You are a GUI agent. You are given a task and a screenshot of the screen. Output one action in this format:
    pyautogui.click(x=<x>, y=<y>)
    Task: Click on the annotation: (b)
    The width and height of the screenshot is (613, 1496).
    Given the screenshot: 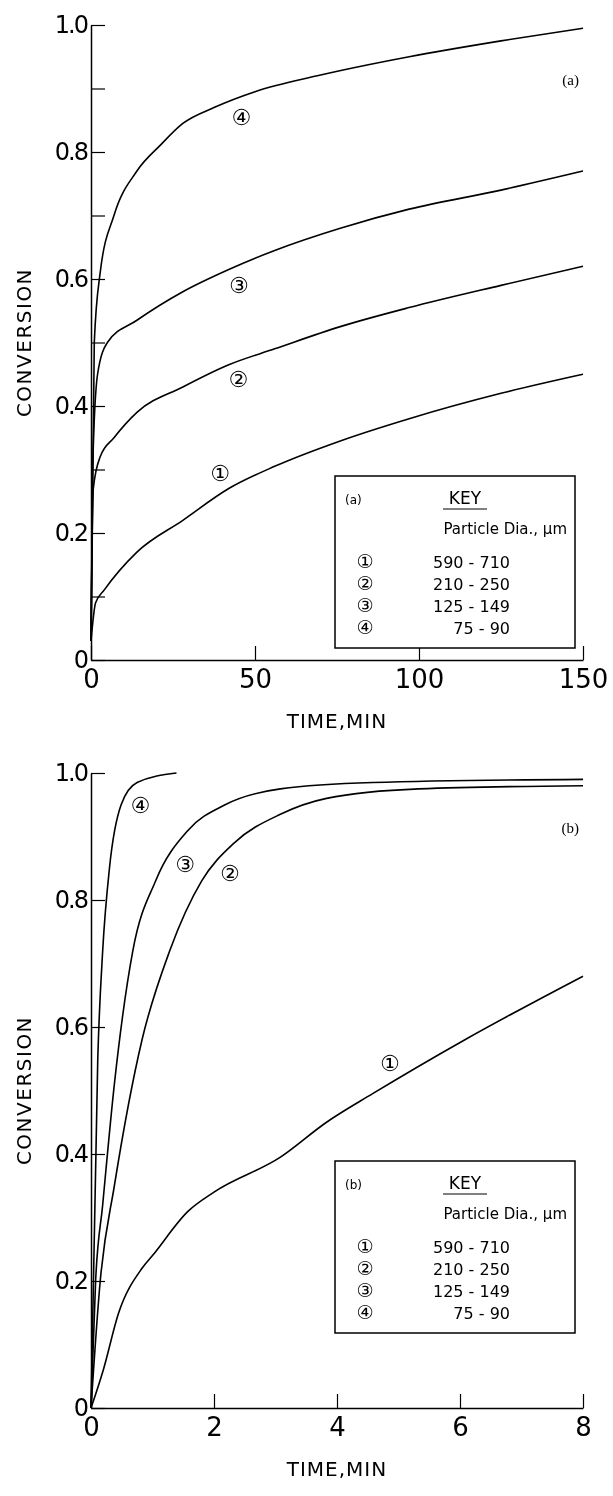 What is the action you would take?
    pyautogui.click(x=353, y=1185)
    